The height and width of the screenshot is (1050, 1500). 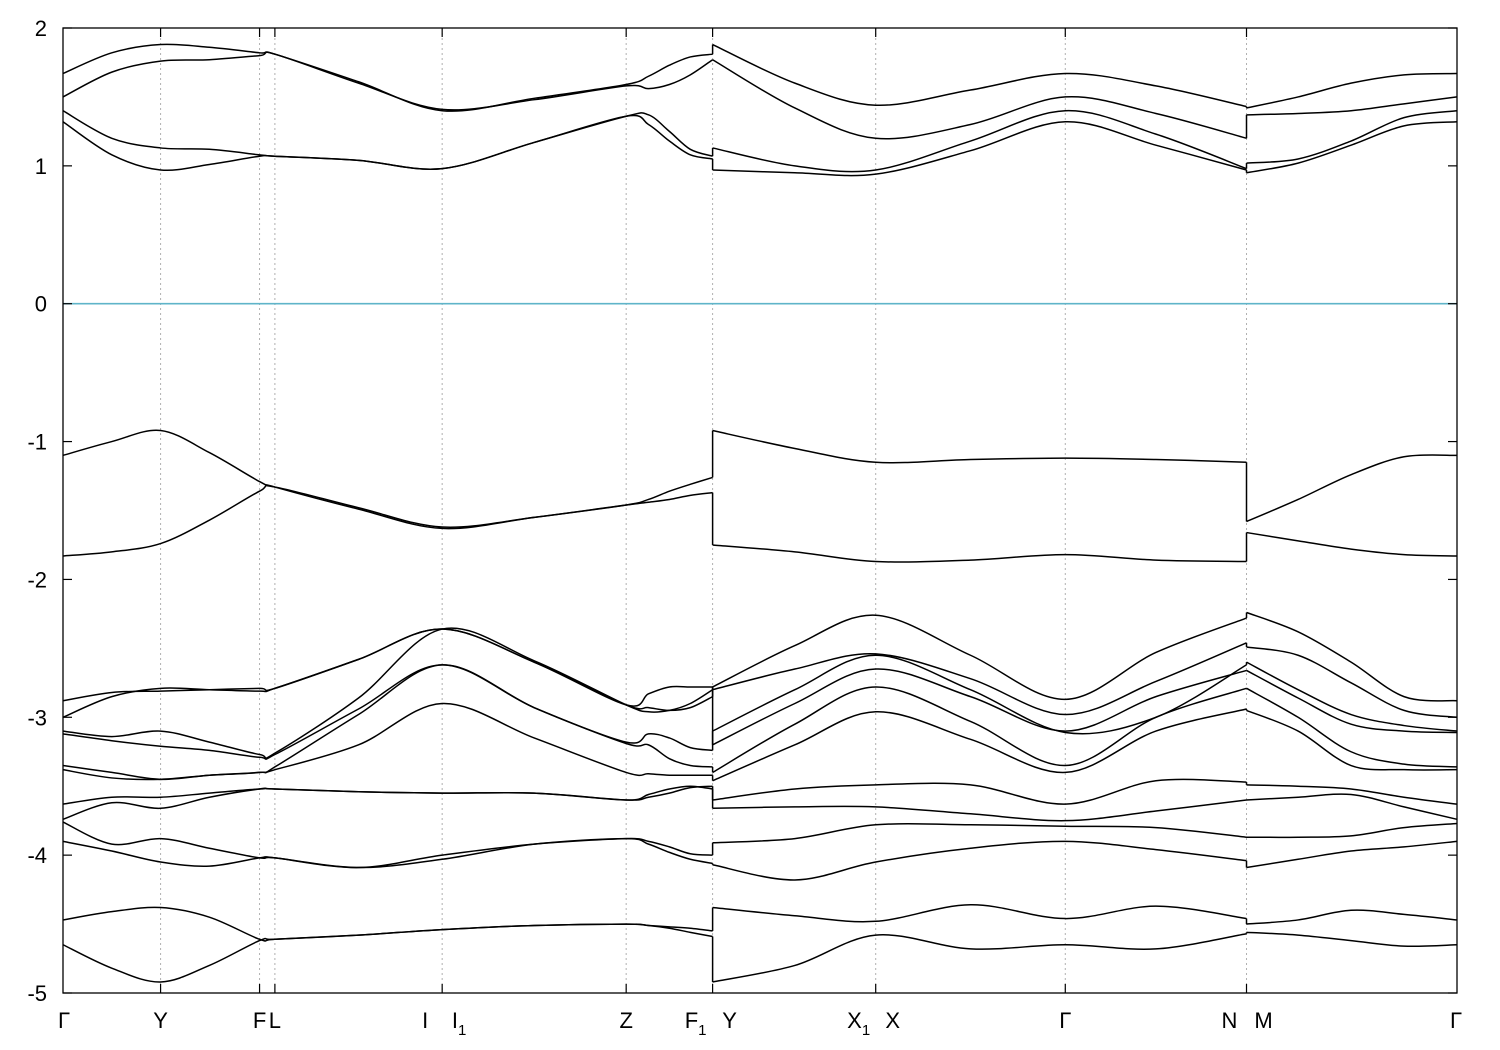 I want to click on x-tick-label-5: I1, so click(x=459, y=1023).